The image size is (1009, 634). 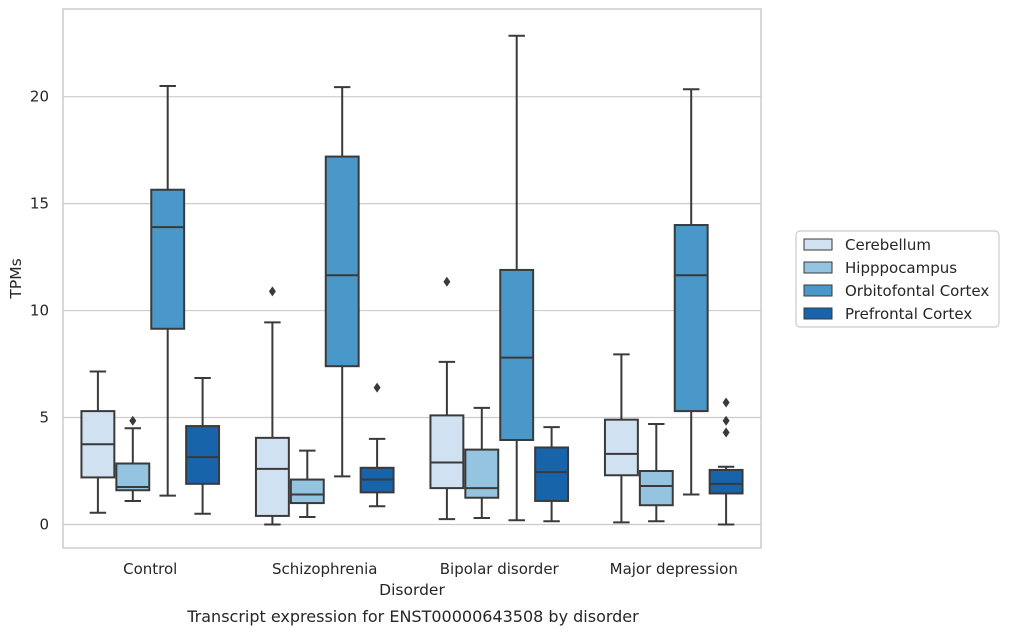 What do you see at coordinates (39, 204) in the screenshot?
I see `y-tick-label: 15` at bounding box center [39, 204].